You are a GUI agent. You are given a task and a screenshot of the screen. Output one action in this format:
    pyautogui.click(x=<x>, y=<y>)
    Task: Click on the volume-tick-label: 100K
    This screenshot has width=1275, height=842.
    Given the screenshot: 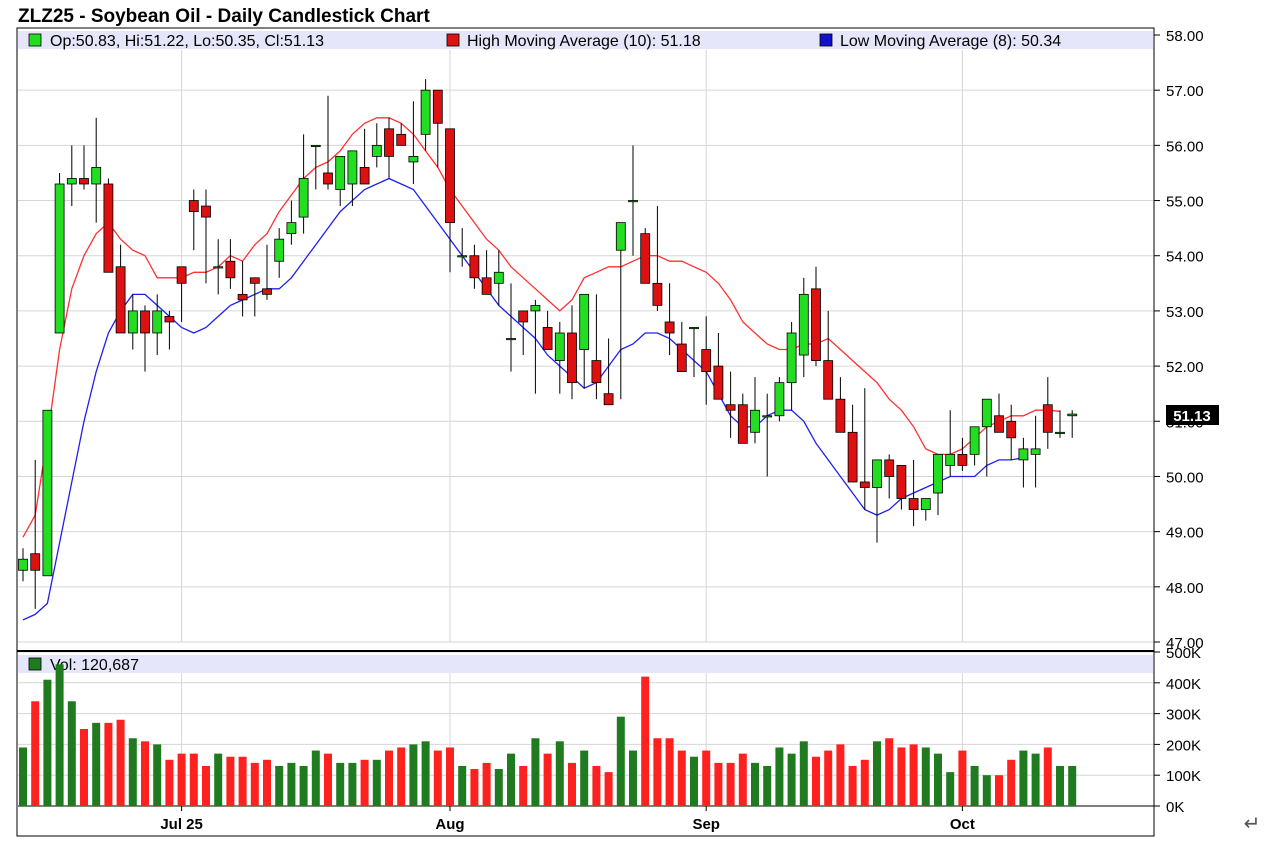 What is the action you would take?
    pyautogui.click(x=1183, y=776)
    